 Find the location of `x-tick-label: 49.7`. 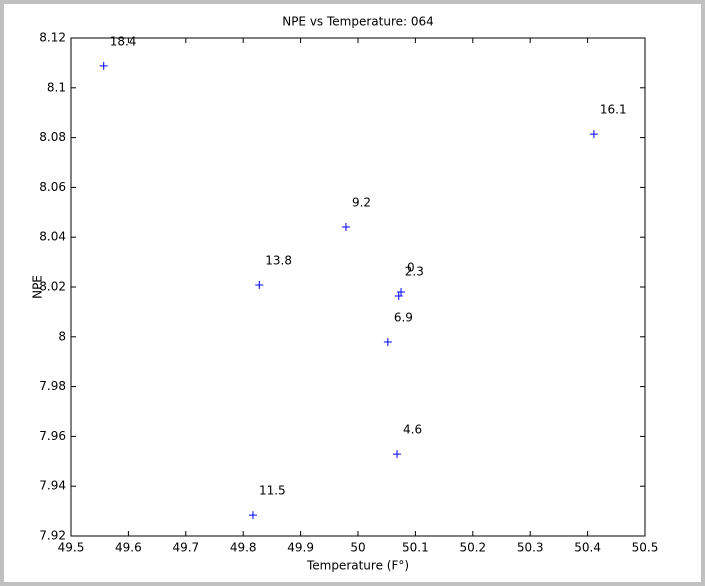

x-tick-label: 49.7 is located at coordinates (185, 548).